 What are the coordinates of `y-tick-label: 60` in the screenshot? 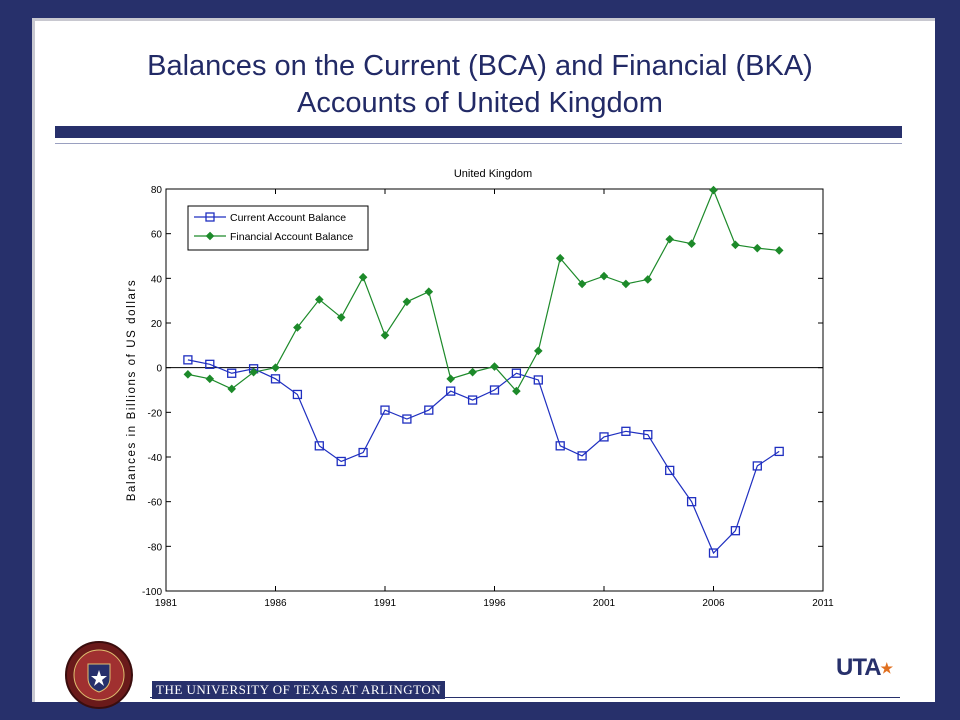 It's located at (157, 235).